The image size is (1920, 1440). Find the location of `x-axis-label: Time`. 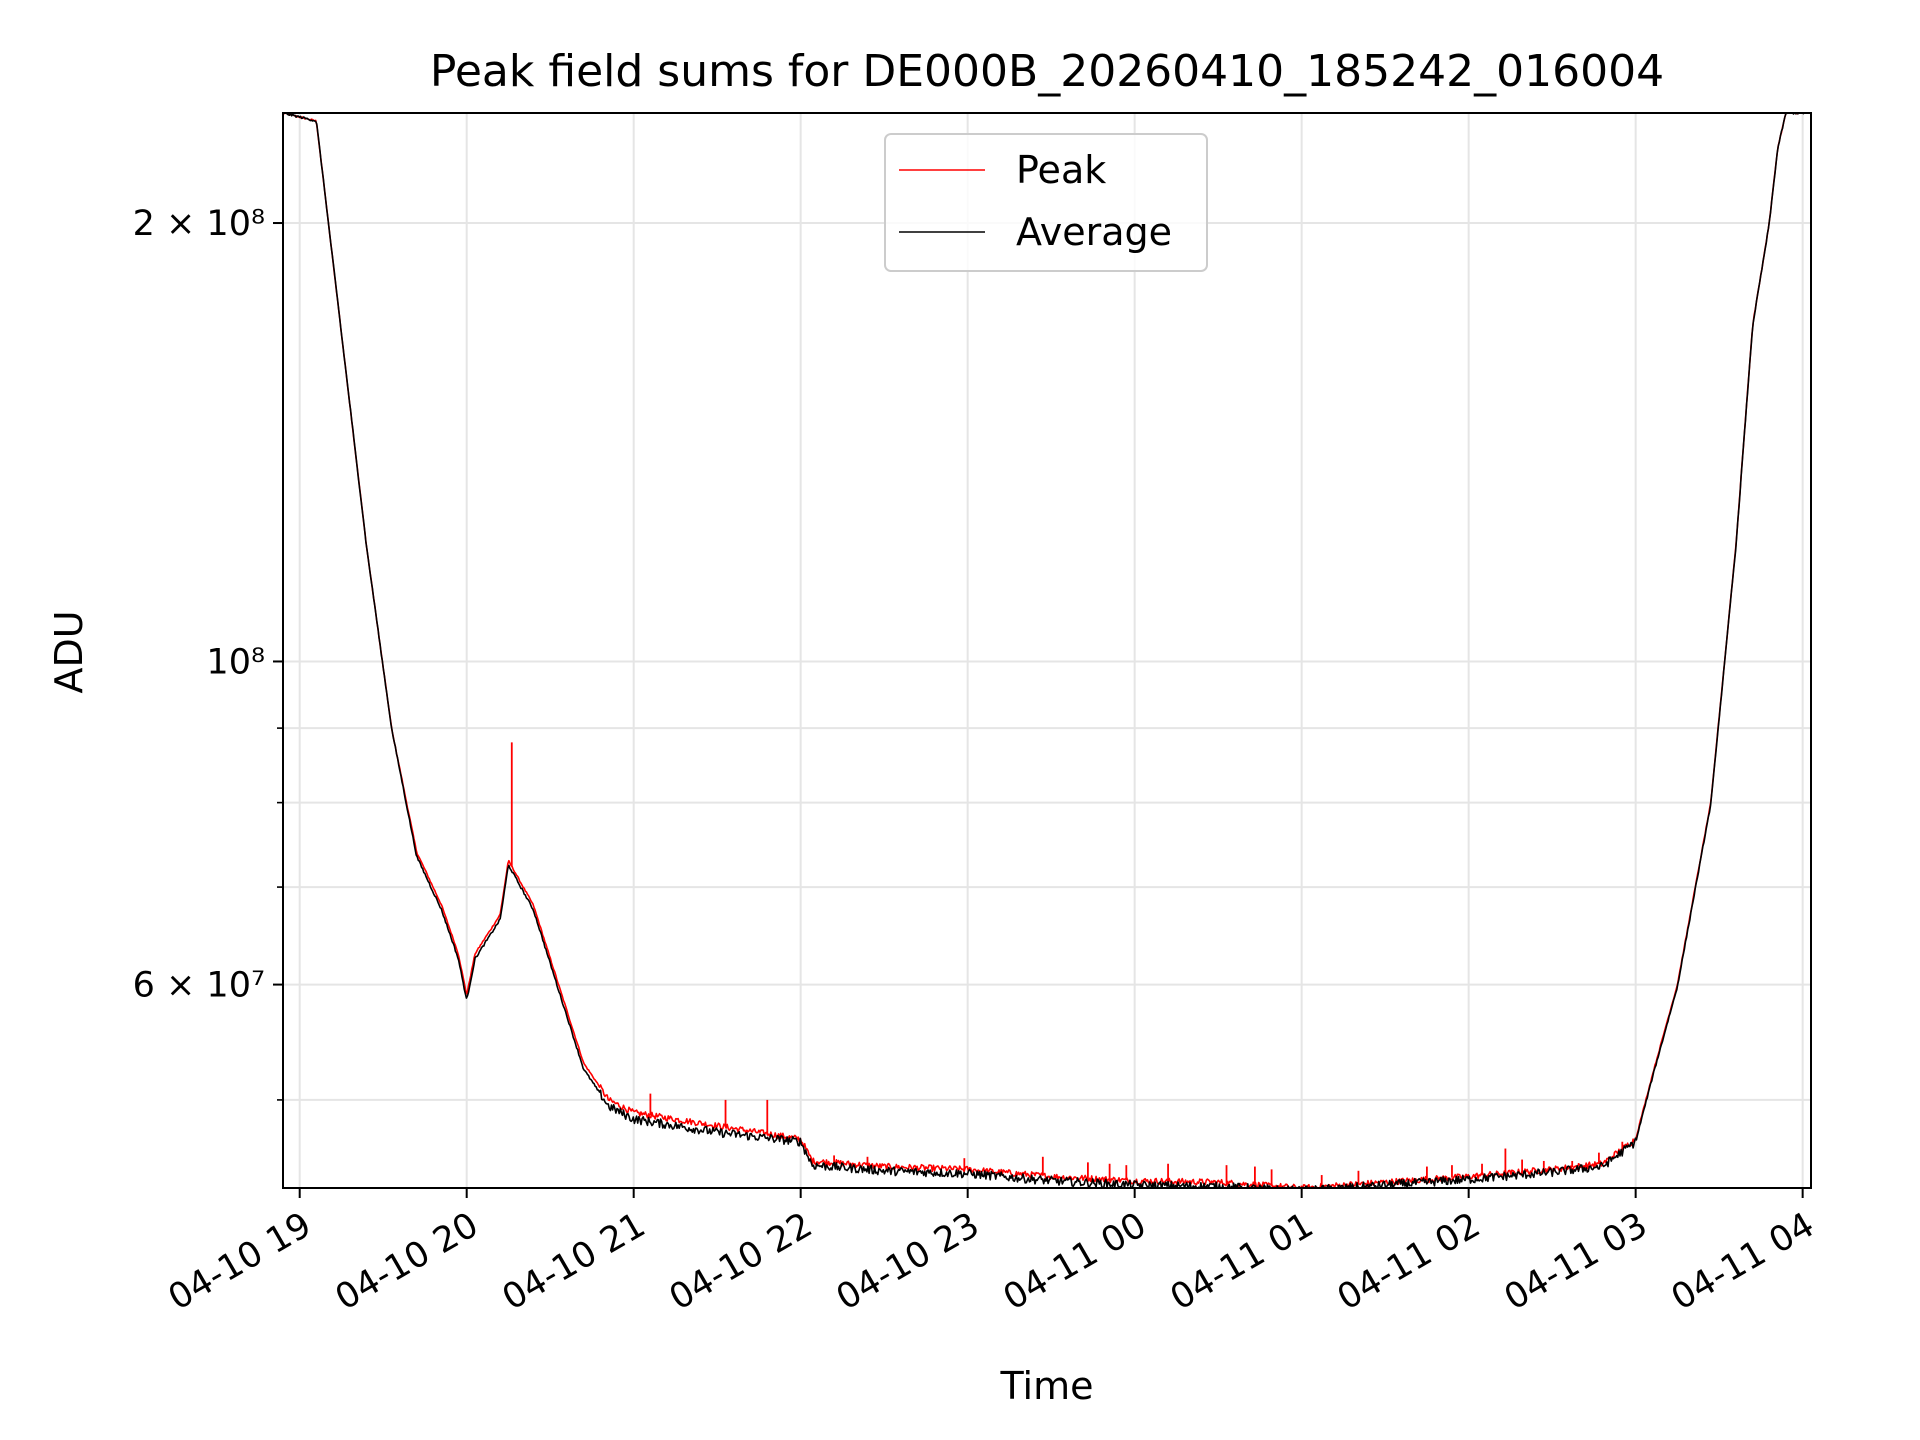

x-axis-label: Time is located at coordinates (1047, 1386).